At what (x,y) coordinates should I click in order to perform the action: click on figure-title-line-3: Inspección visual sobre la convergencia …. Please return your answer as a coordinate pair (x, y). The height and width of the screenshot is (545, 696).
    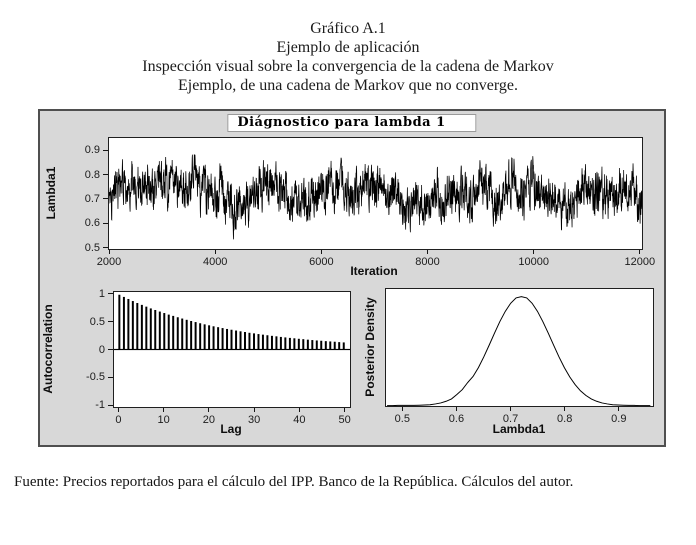
    Looking at the image, I should click on (348, 66).